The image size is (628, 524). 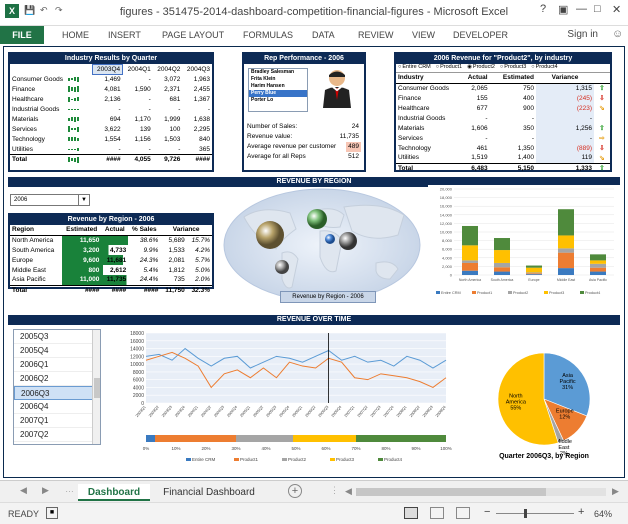 I want to click on tab-developer: DEVELOPER, so click(x=481, y=35).